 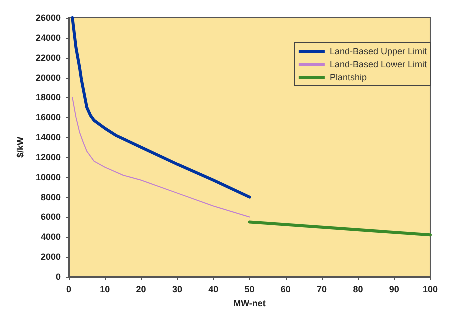 I want to click on y-tick-label: 4000, so click(x=50, y=237).